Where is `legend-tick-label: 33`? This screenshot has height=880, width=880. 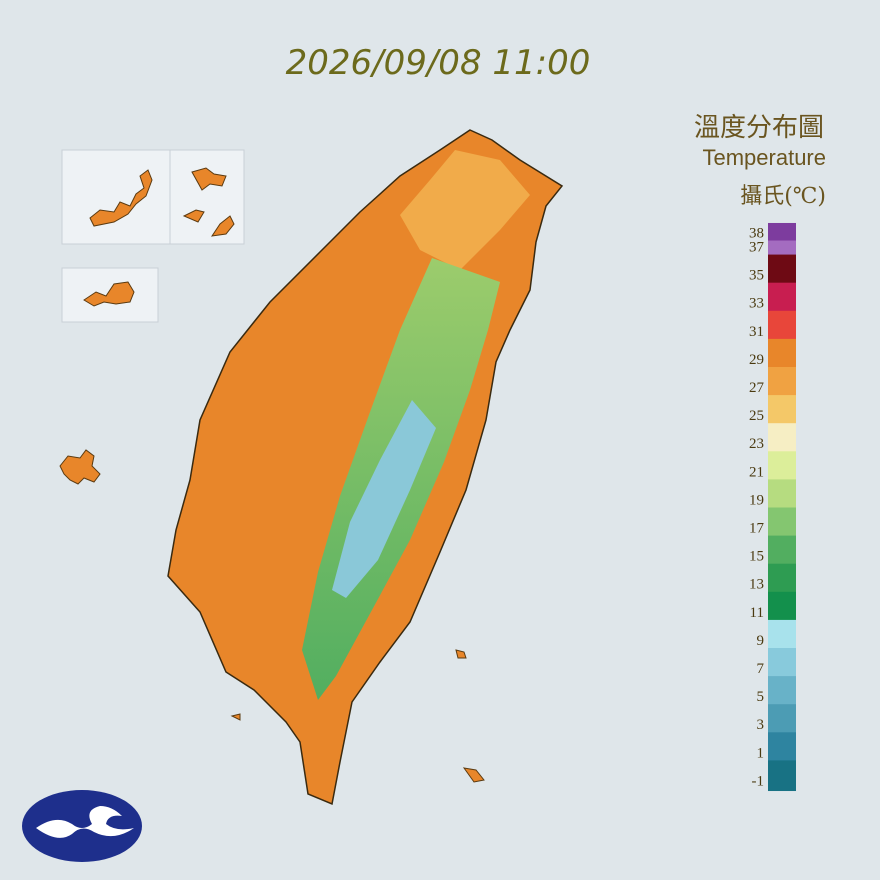 legend-tick-label: 33 is located at coordinates (756, 304).